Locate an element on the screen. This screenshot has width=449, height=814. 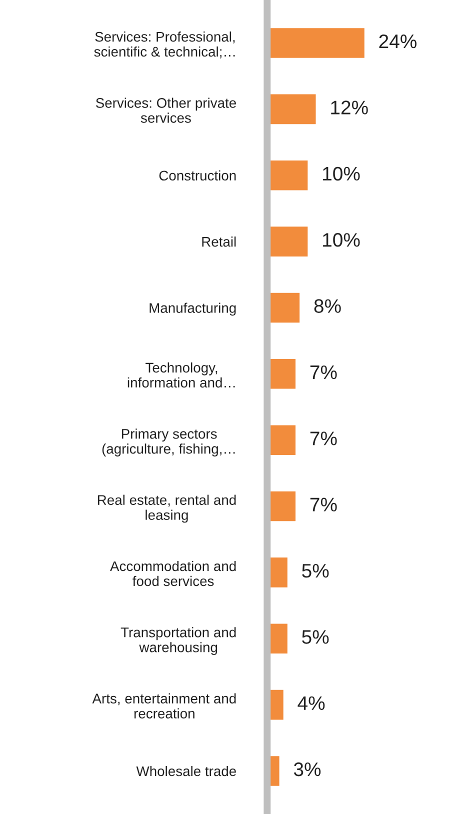
data-label: 3% is located at coordinates (307, 769).